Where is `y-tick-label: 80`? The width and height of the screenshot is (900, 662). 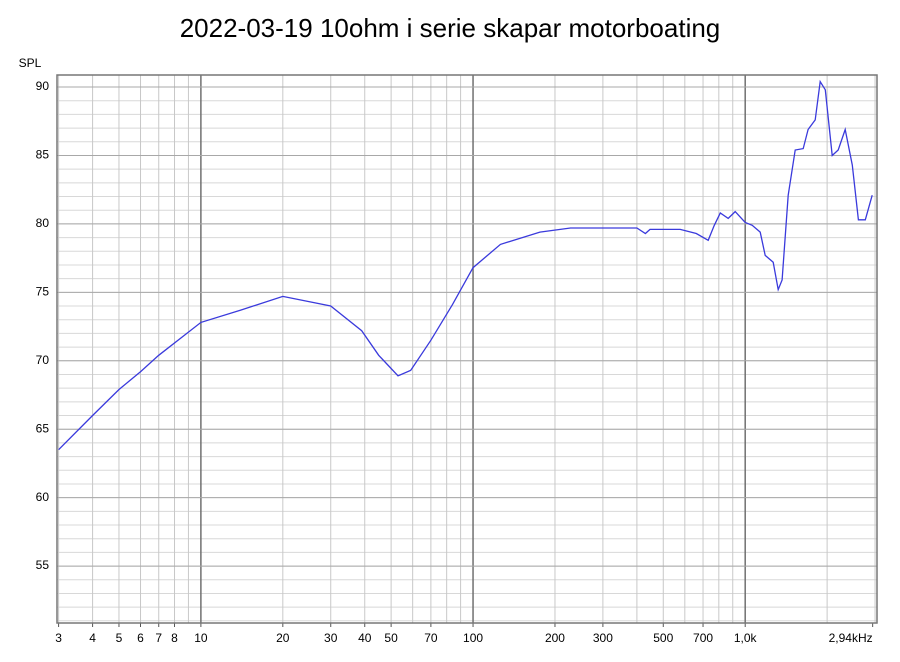
y-tick-label: 80 is located at coordinates (43, 223).